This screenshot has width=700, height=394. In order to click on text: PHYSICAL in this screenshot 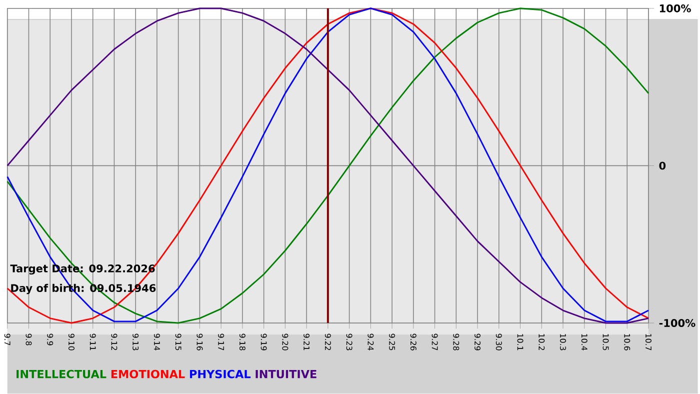, I will do `click(220, 374)`.